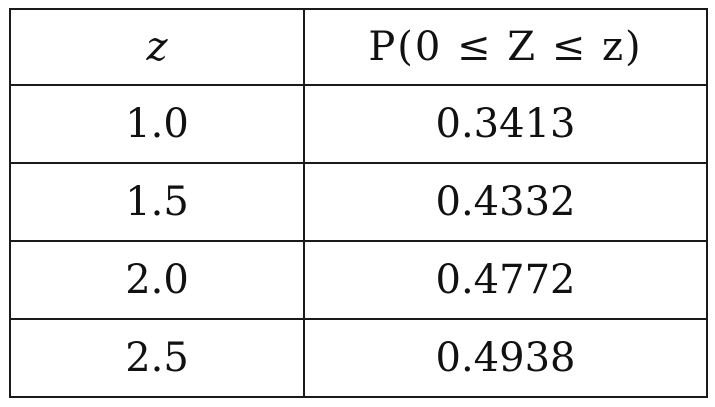 The width and height of the screenshot is (715, 407). I want to click on cell-z: 1.0, so click(157, 124).